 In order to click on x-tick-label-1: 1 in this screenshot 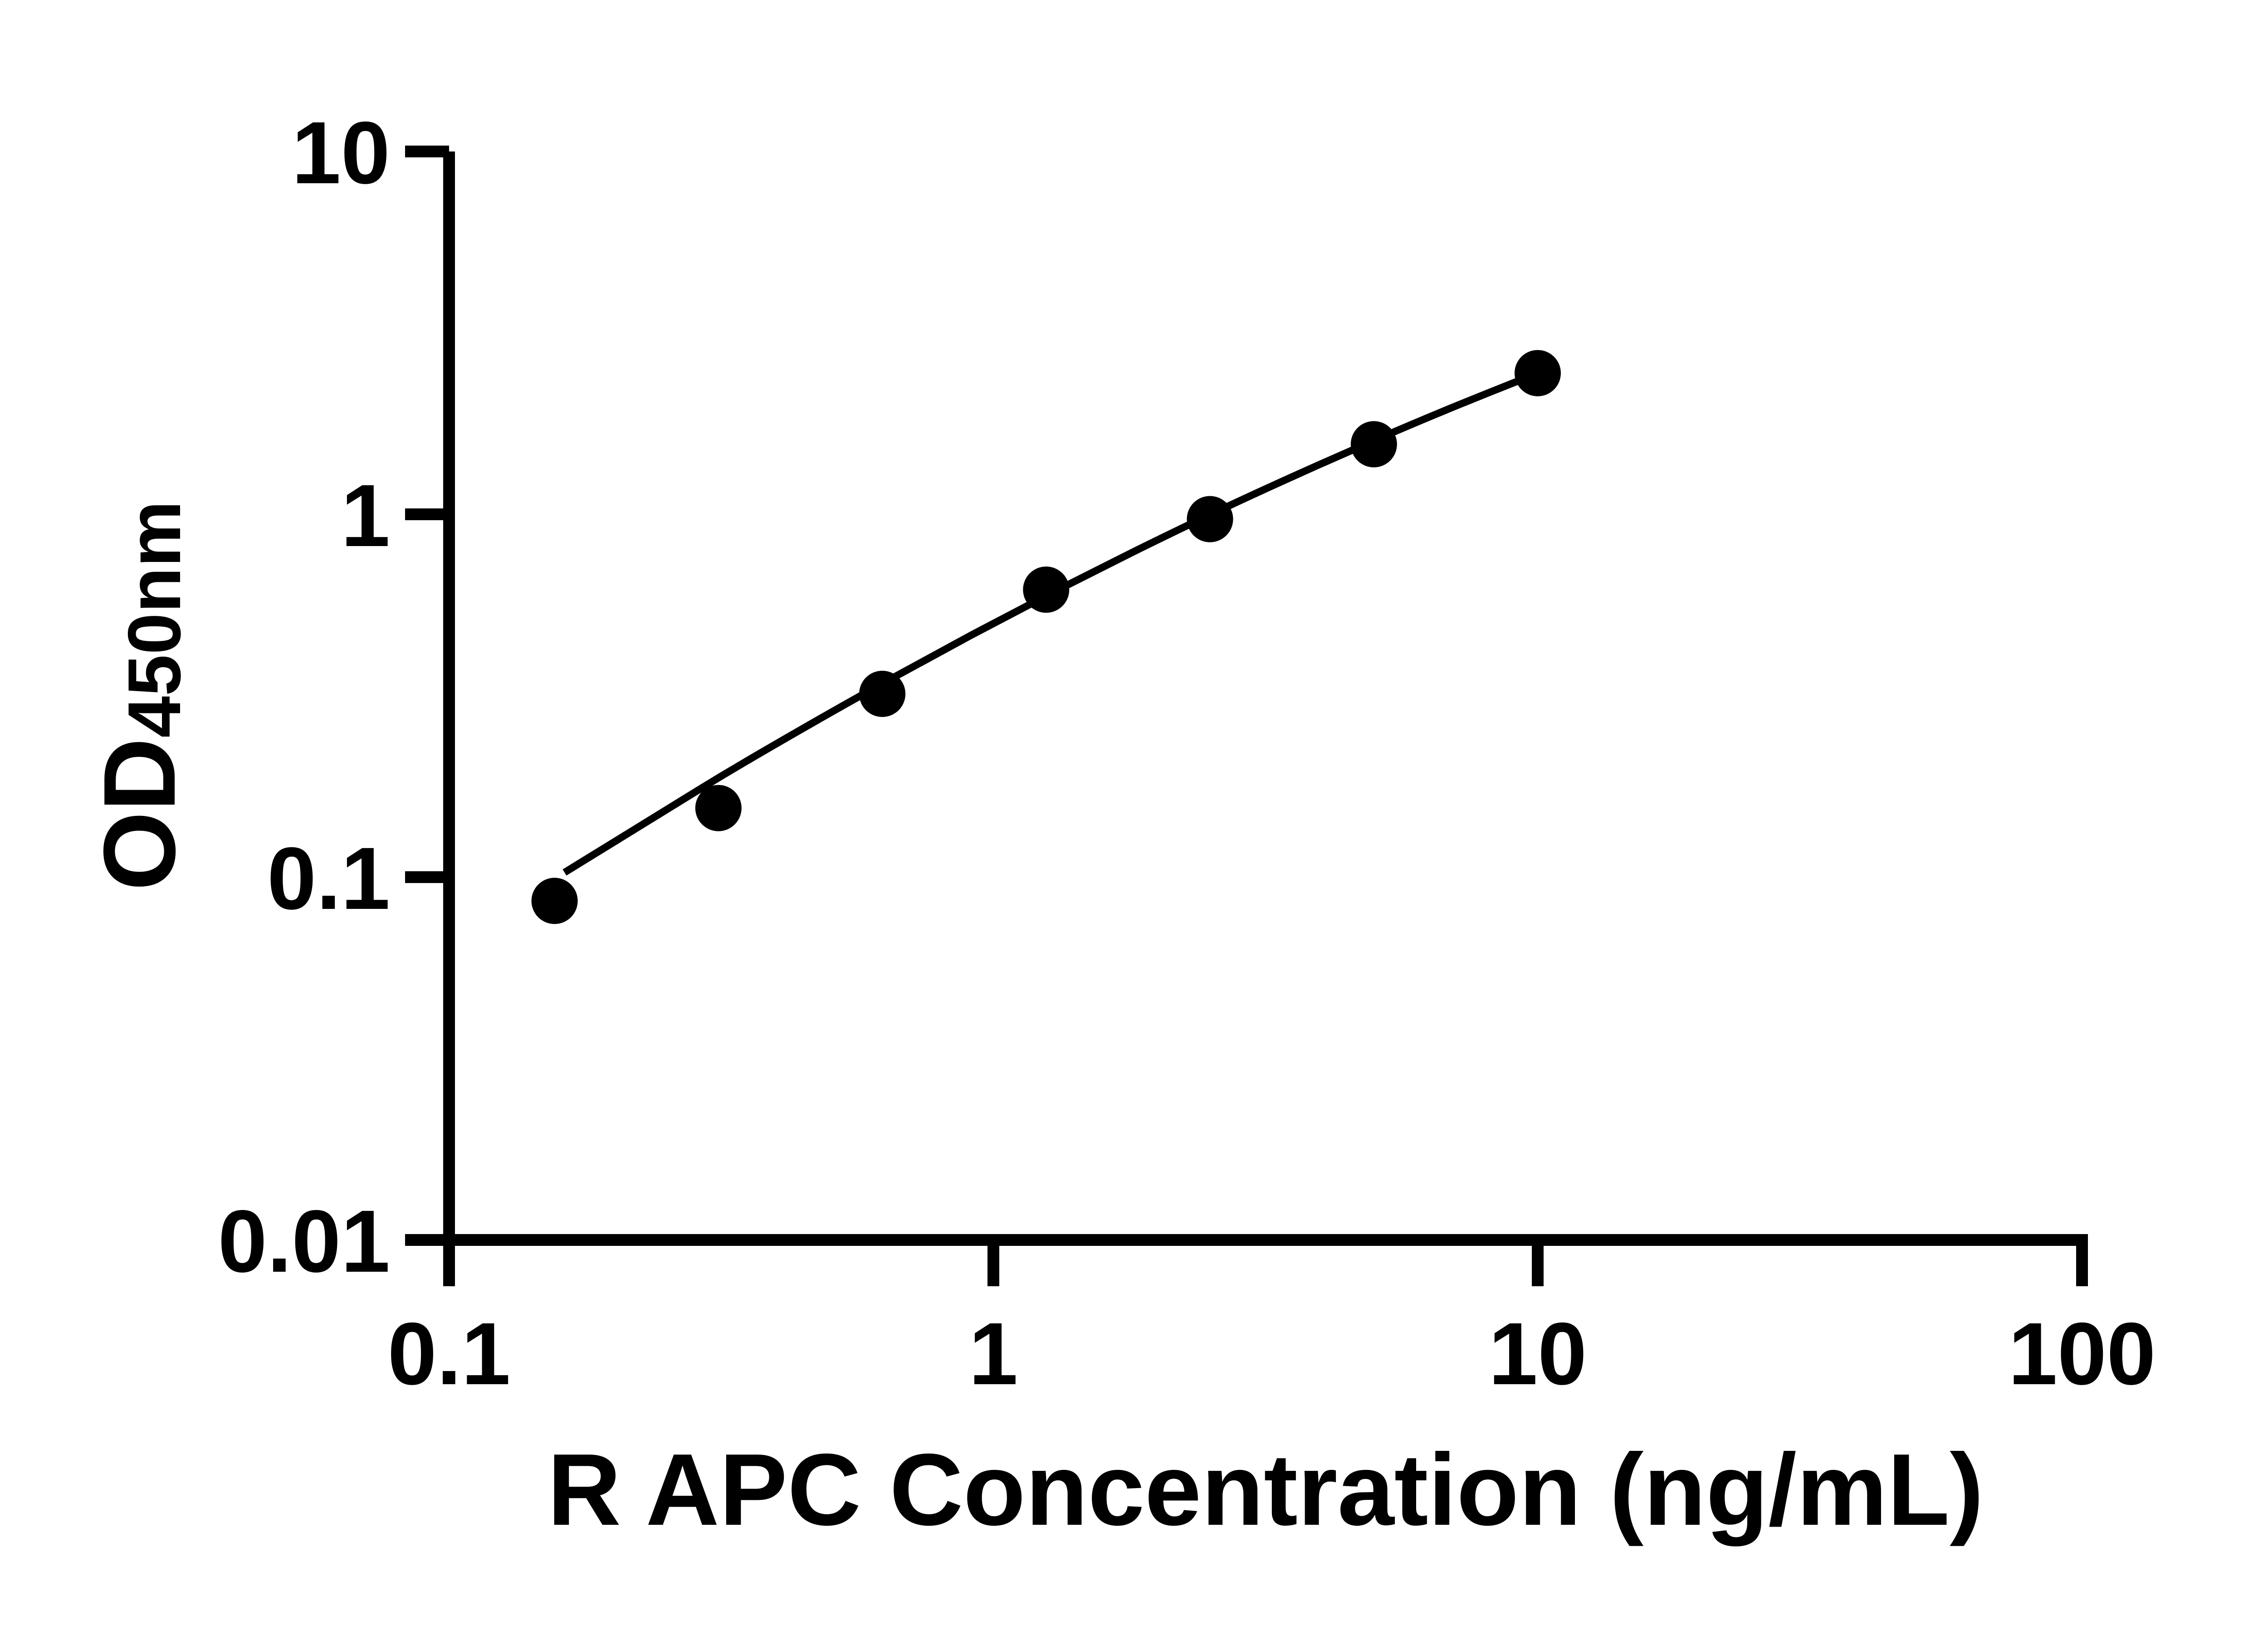, I will do `click(994, 1353)`.